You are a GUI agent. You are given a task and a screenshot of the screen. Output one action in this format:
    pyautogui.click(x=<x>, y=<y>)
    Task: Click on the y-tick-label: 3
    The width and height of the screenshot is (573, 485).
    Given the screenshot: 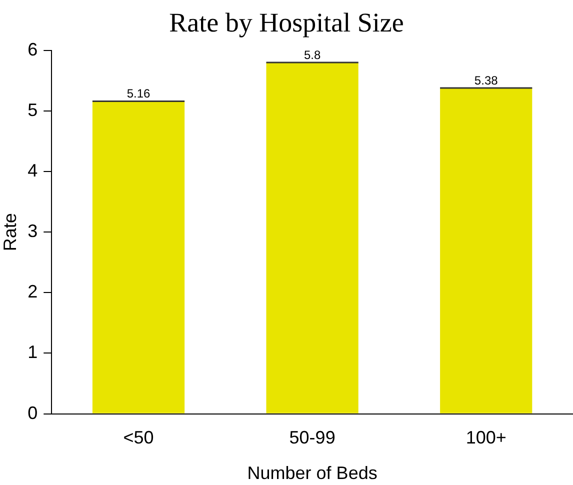 What is the action you would take?
    pyautogui.click(x=33, y=231)
    